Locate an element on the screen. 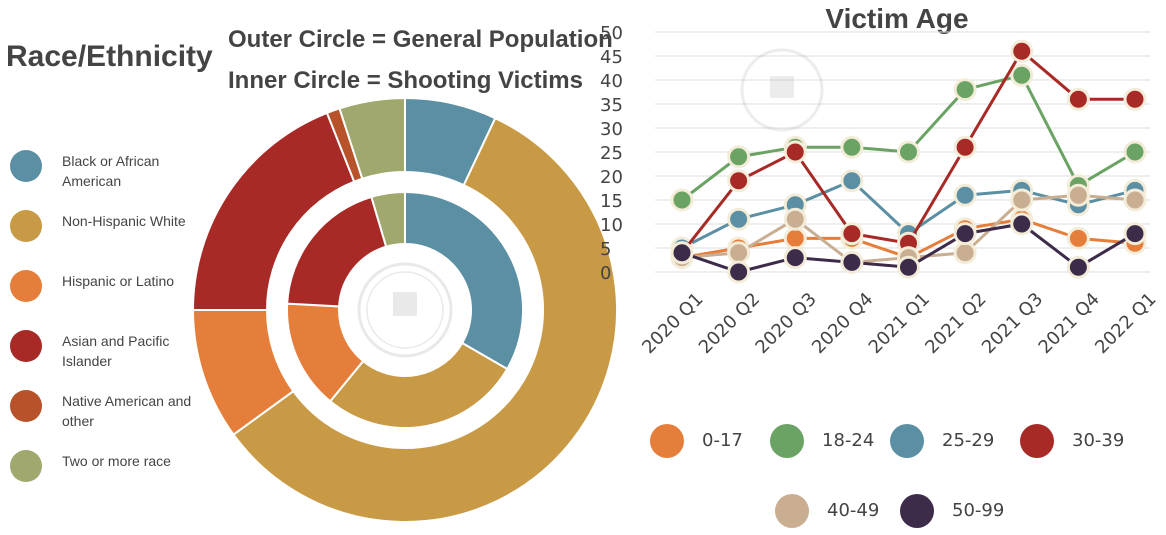  inner-ring-shooting-victims is located at coordinates (405, 309).